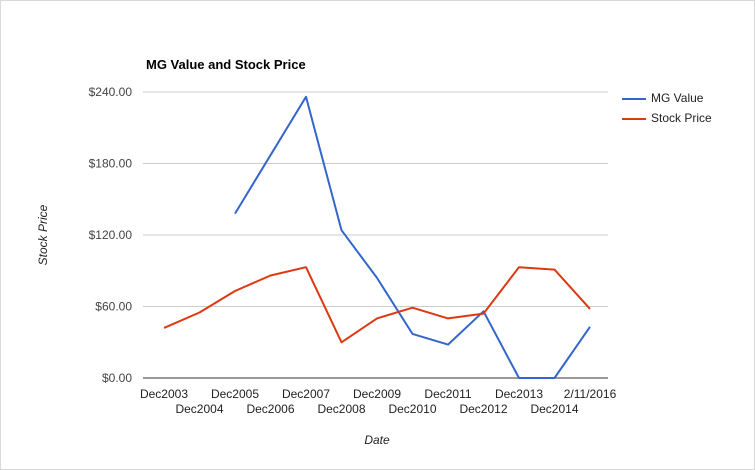 Image resolution: width=755 pixels, height=470 pixels. I want to click on legend-label: MG Value, so click(677, 98).